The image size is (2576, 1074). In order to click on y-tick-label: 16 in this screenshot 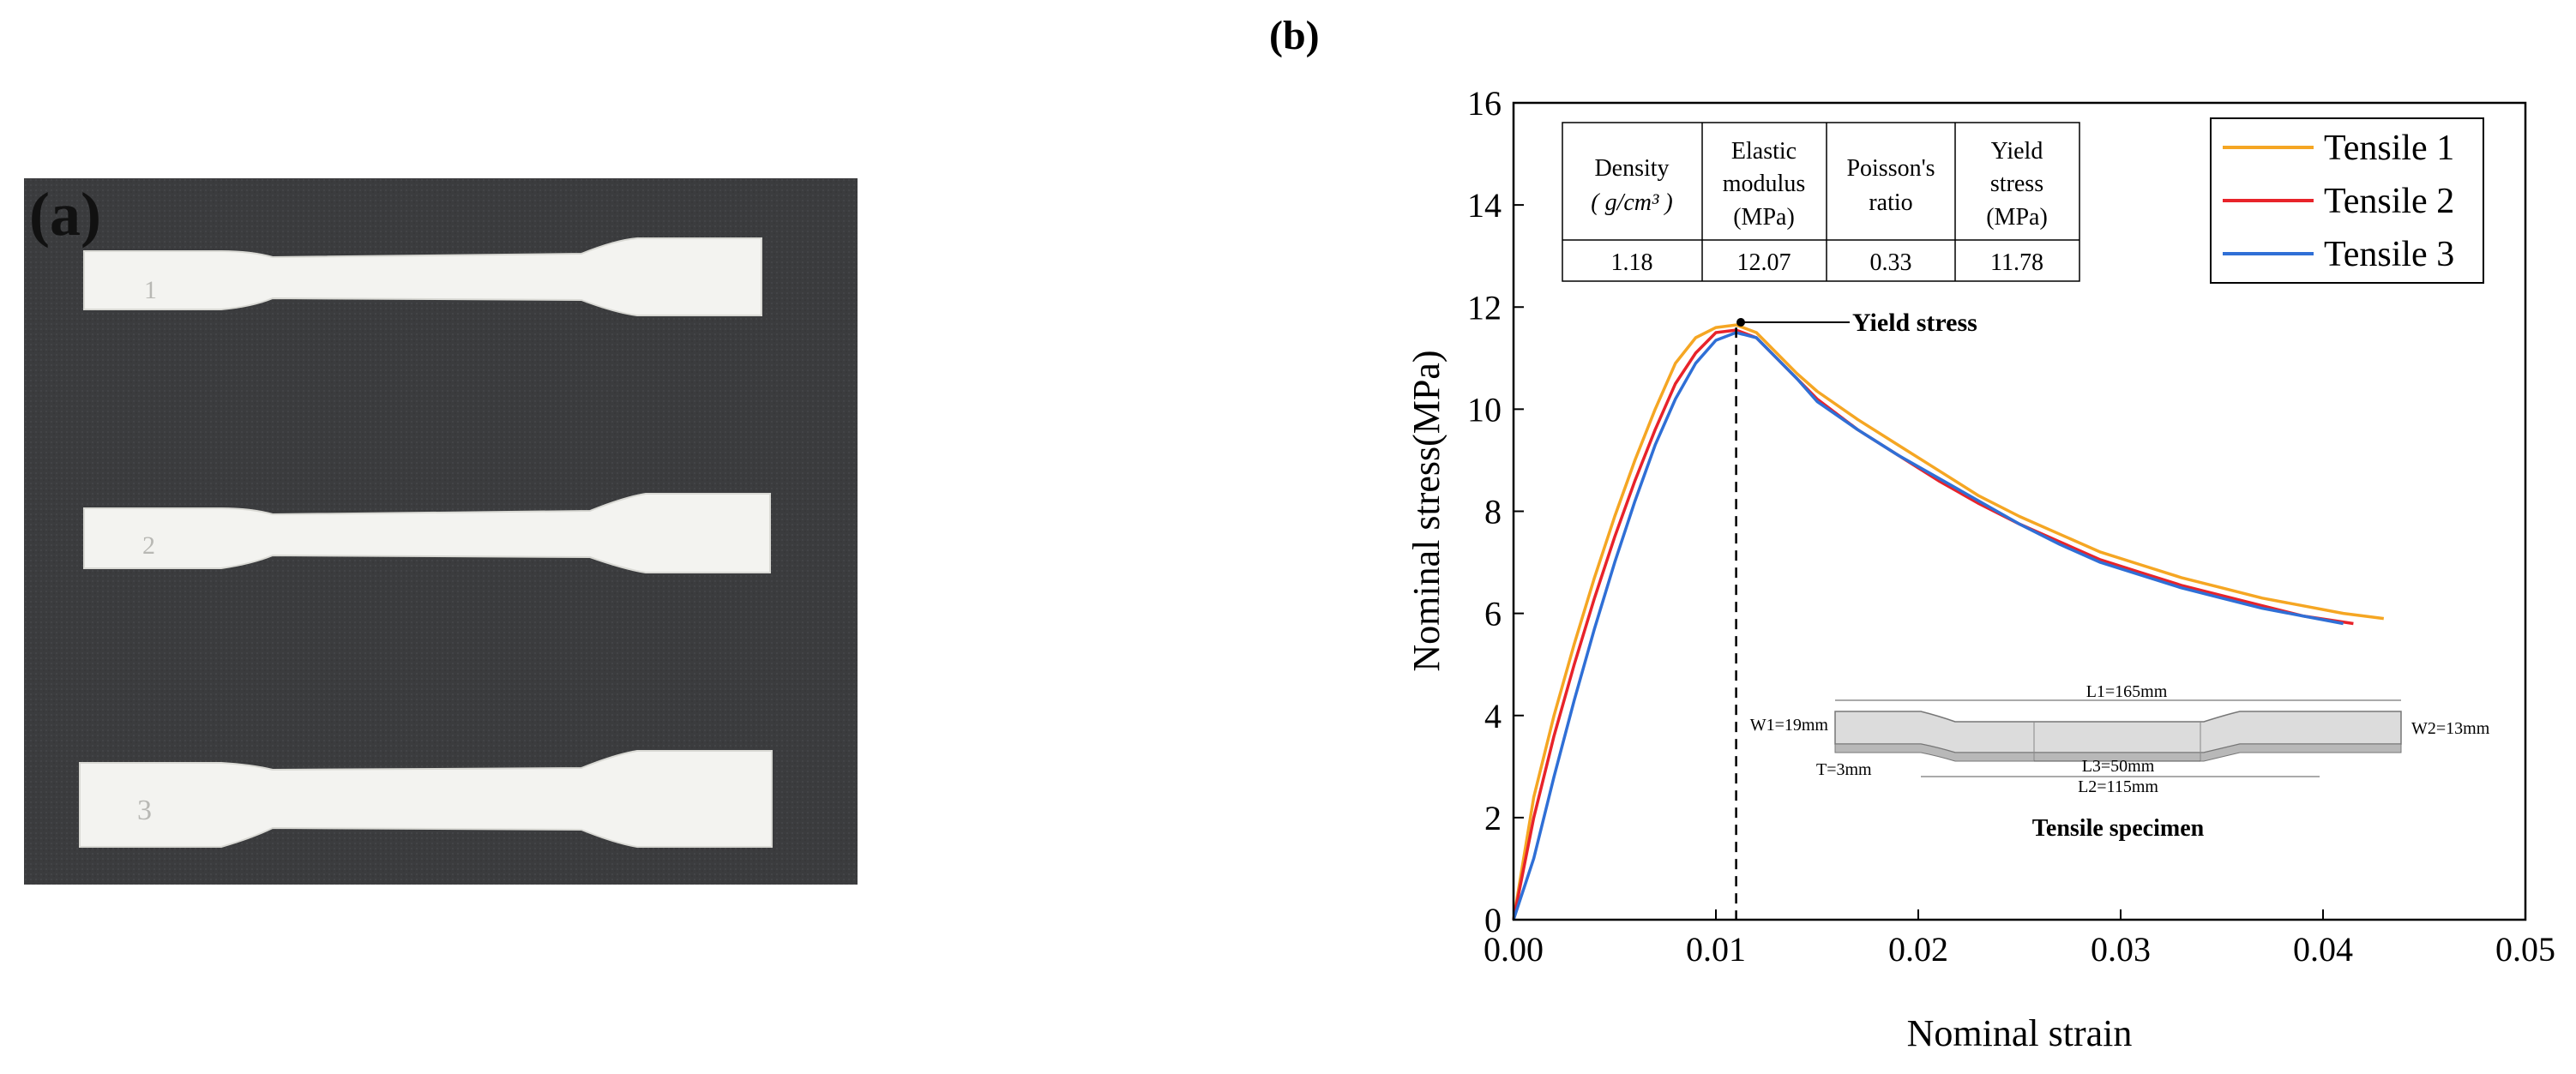, I will do `click(1484, 103)`.